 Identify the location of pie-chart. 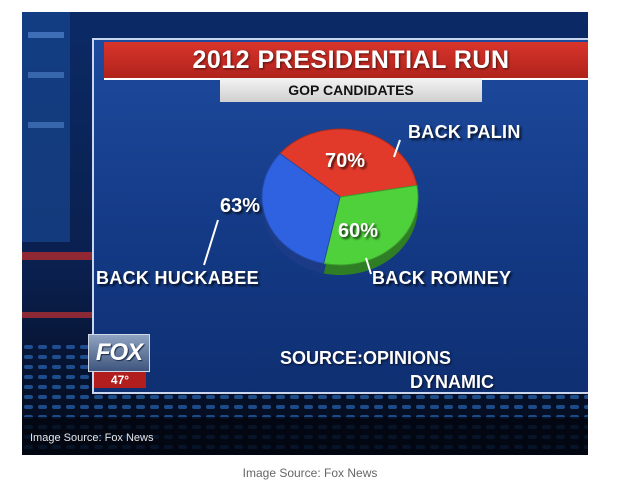
(311, 202).